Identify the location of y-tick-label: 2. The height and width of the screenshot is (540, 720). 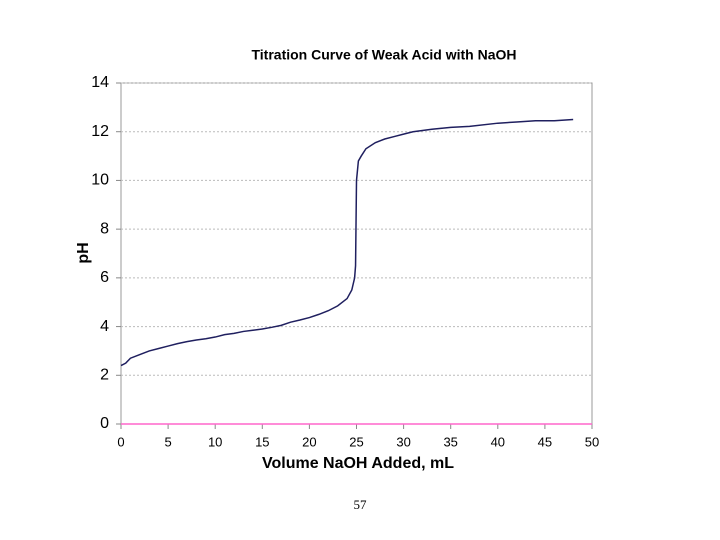
(104, 375).